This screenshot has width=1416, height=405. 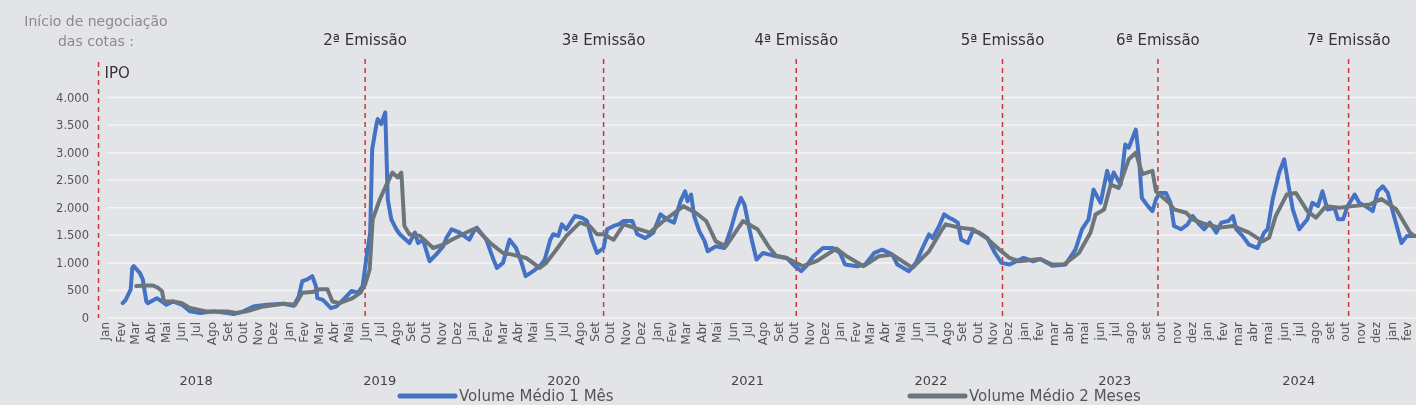 I want to click on ref-line-label: 2ª Emissão, so click(x=365, y=40).